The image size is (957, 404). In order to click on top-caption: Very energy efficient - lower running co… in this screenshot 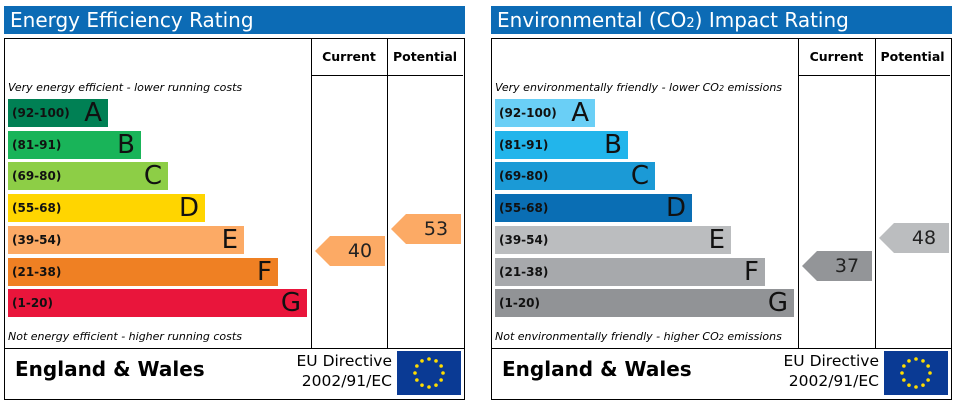, I will do `click(125, 87)`.